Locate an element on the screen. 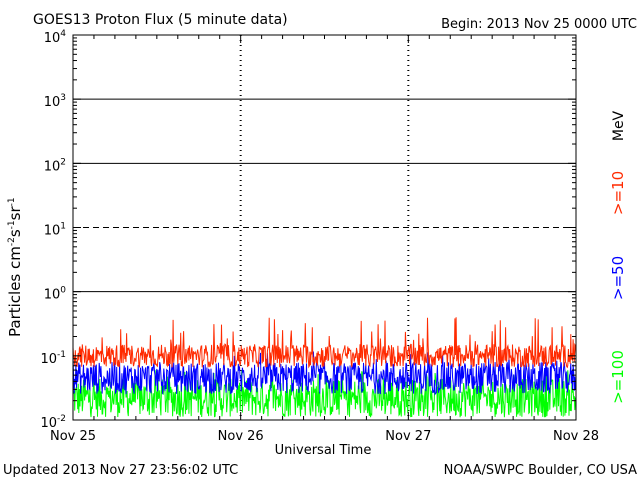 The image size is (640, 480). chart-title: GOES13 Proton Flux (5 minute data) is located at coordinates (160, 20).